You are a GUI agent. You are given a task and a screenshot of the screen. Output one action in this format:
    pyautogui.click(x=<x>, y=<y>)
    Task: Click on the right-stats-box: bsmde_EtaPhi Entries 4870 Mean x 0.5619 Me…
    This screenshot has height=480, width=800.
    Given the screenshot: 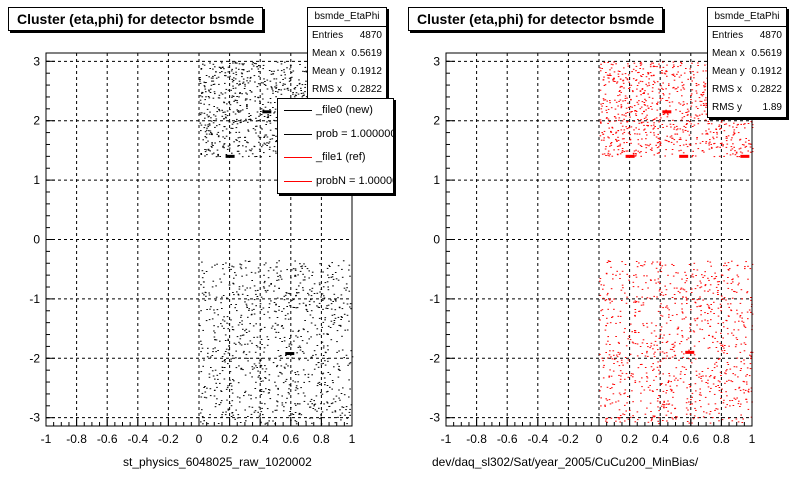 What is the action you would take?
    pyautogui.click(x=747, y=62)
    